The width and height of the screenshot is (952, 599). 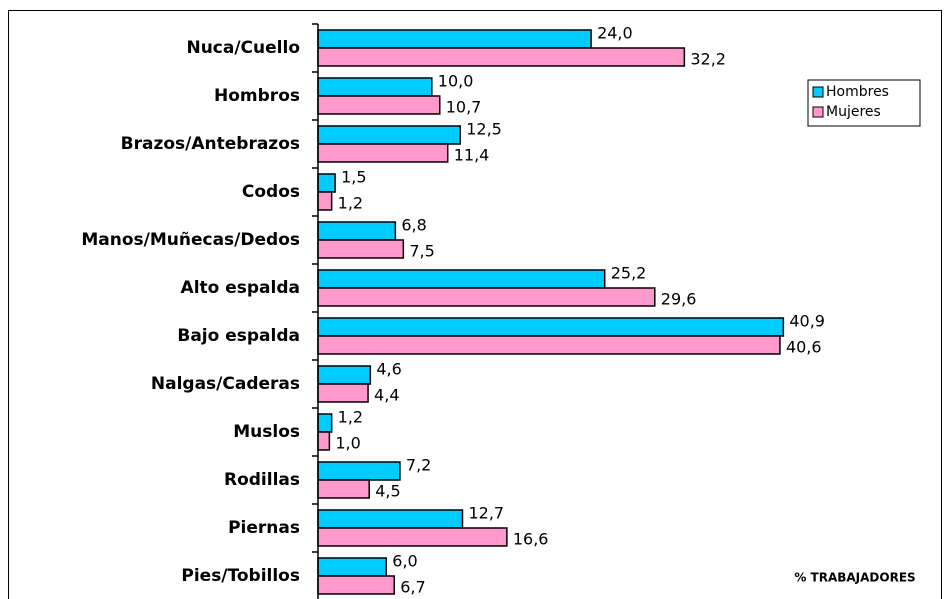 I want to click on y-tick-label: Rodillas, so click(x=262, y=480).